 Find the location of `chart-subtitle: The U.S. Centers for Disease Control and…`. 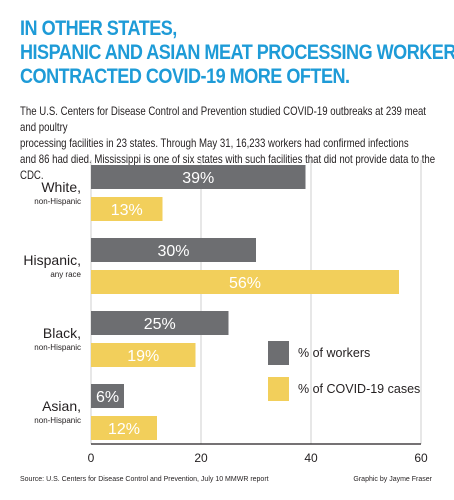

chart-subtitle: The U.S. Centers for Disease Control and… is located at coordinates (229, 144).